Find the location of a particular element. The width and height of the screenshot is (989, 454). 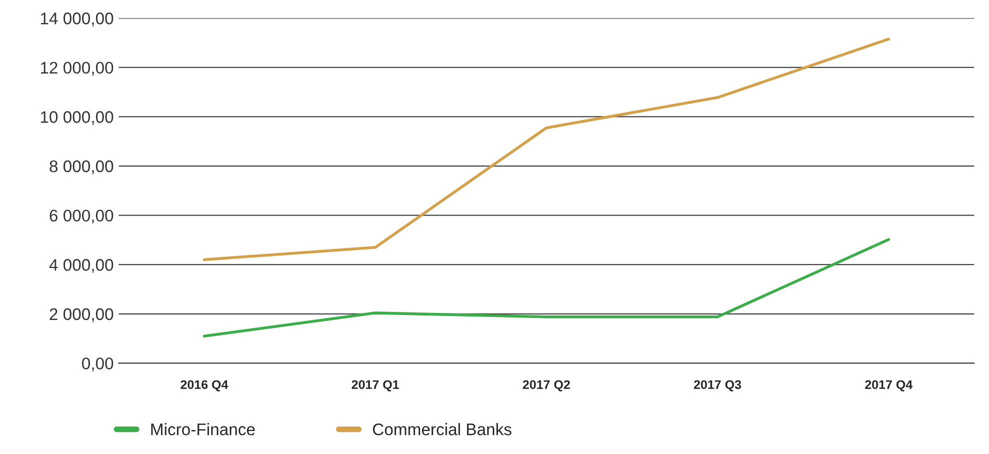

y-tick-label: 0,00 is located at coordinates (98, 365).